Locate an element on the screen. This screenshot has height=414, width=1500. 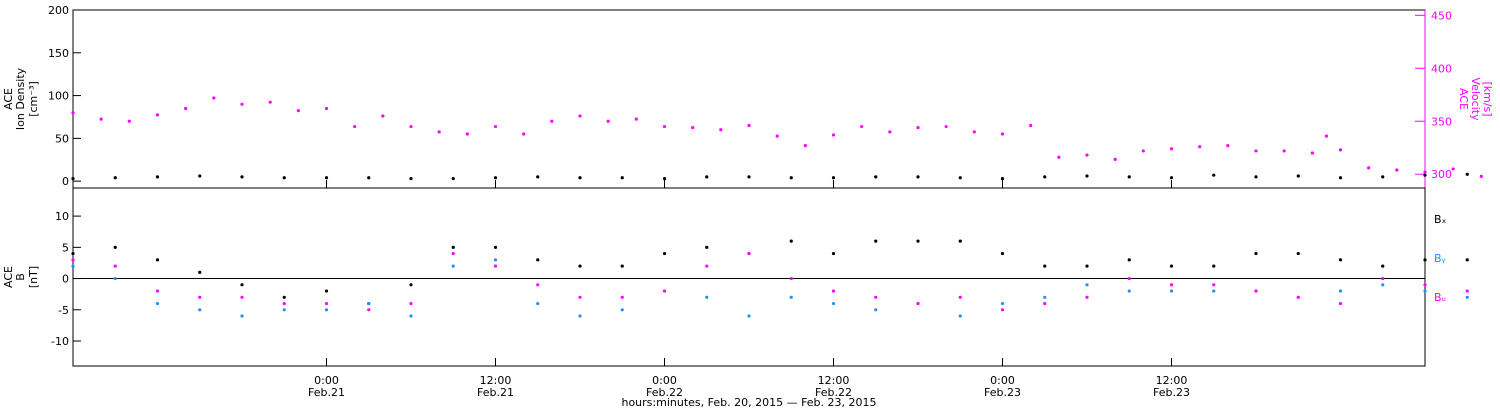
b-tick-label: 5 is located at coordinates (65, 247).